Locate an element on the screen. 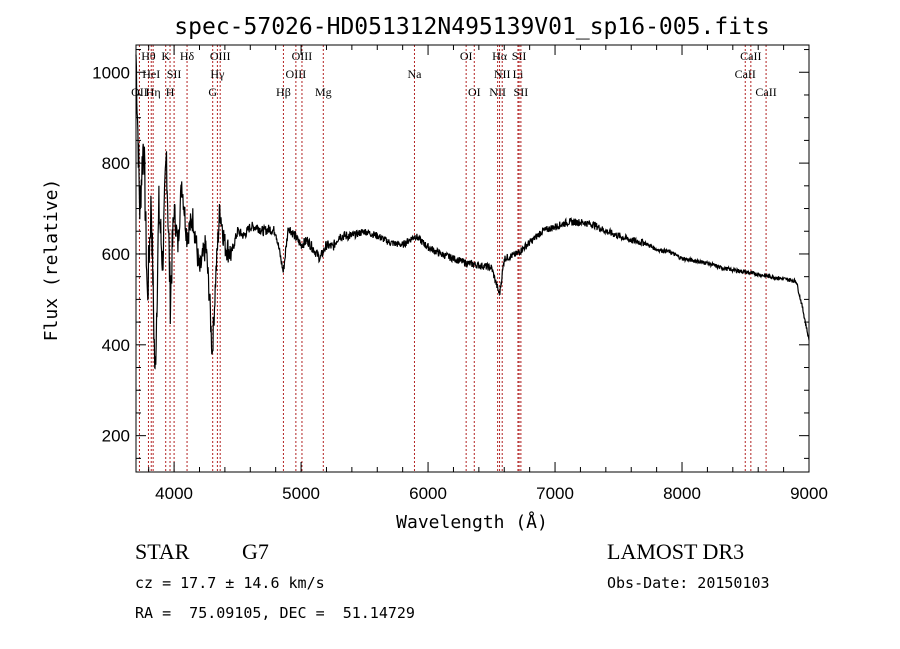  coordinates: RA = 75.09105, DEC = 51.14729 is located at coordinates (275, 613).